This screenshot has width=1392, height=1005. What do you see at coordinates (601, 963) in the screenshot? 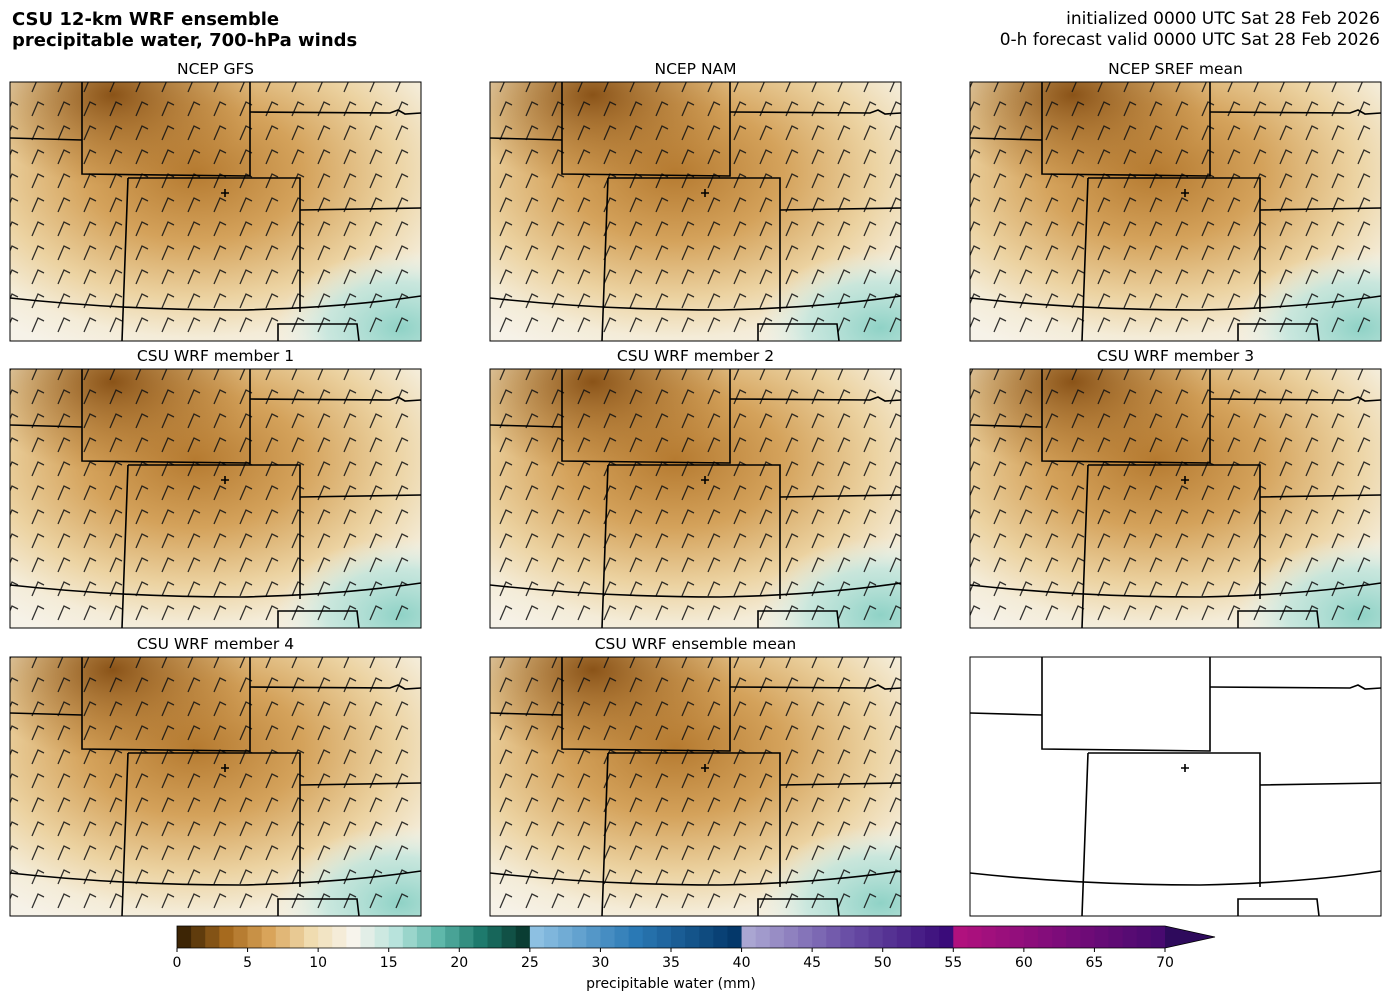
I see `colorbar-tick-label: 30` at bounding box center [601, 963].